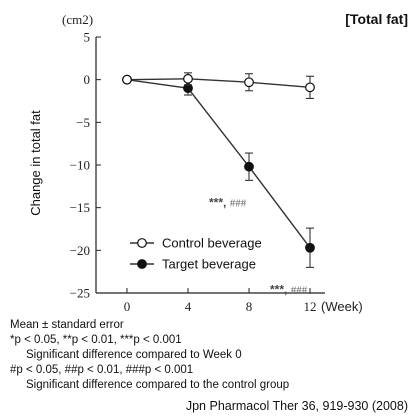 The width and height of the screenshot is (420, 420). Describe the element at coordinates (196, 254) in the screenshot. I see `legend: Control beverage Target beverage` at that location.